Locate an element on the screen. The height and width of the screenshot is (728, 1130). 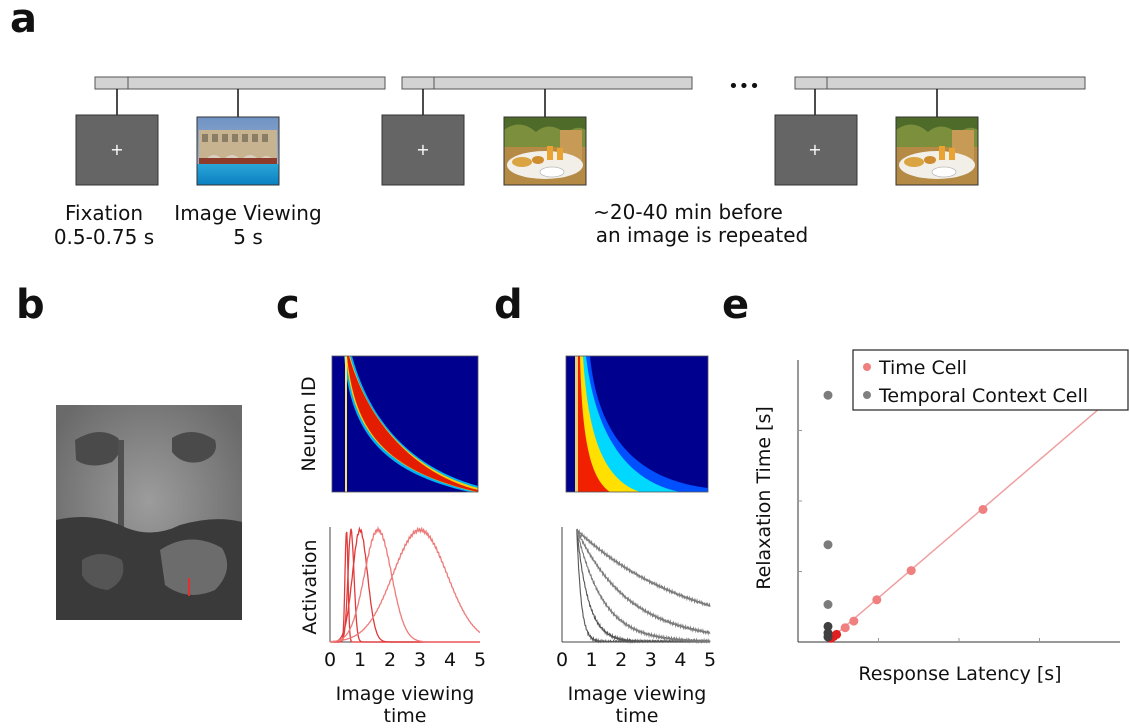
d-xlabel-line2: time is located at coordinates (637, 716).